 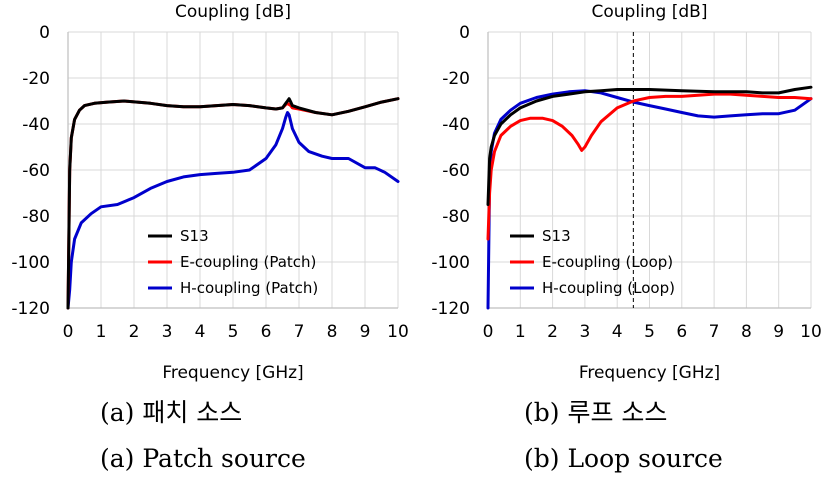 What do you see at coordinates (203, 458) in the screenshot?
I see `caption-a-english: (a) Patch source` at bounding box center [203, 458].